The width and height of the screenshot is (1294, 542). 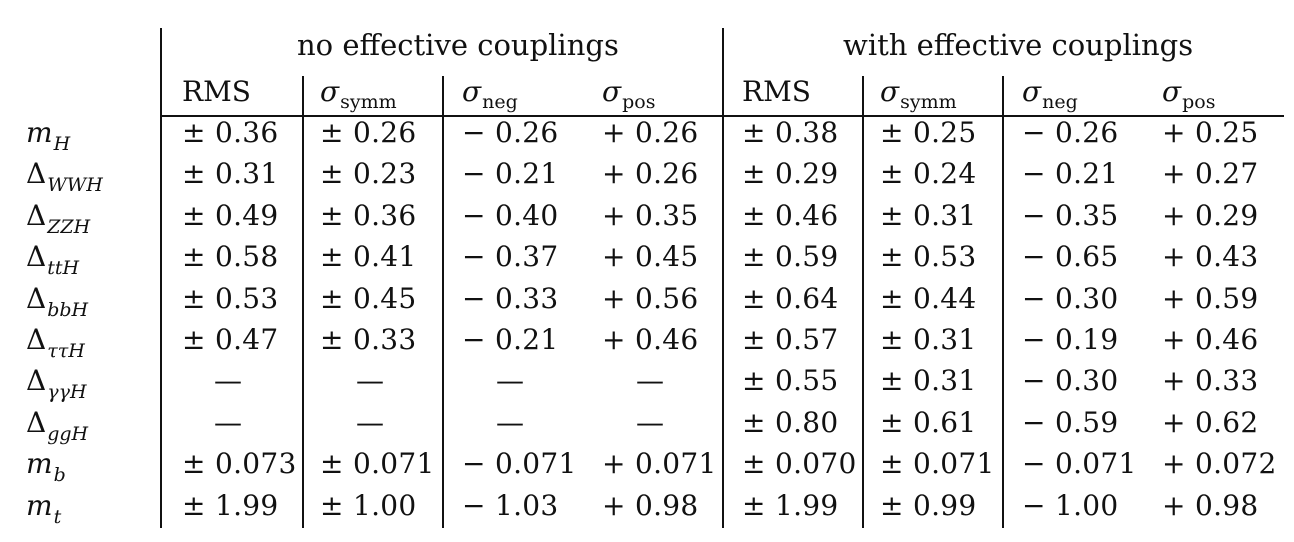 What do you see at coordinates (1070, 339) in the screenshot?
I see `table-cell: − 0.19` at bounding box center [1070, 339].